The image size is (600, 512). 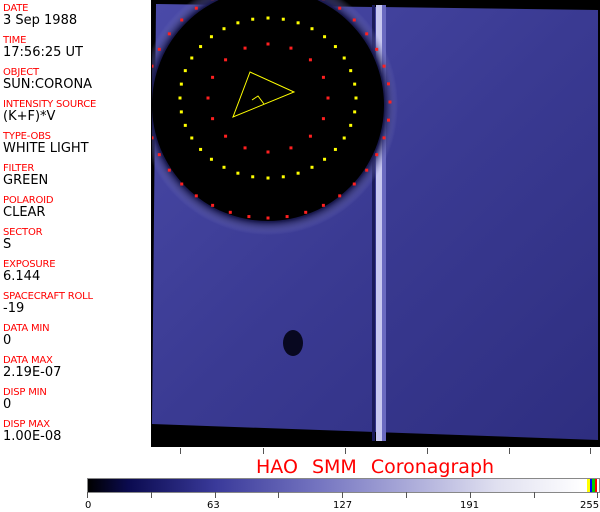 What do you see at coordinates (590, 505) in the screenshot?
I see `colorbar-tick-label: 255` at bounding box center [590, 505].